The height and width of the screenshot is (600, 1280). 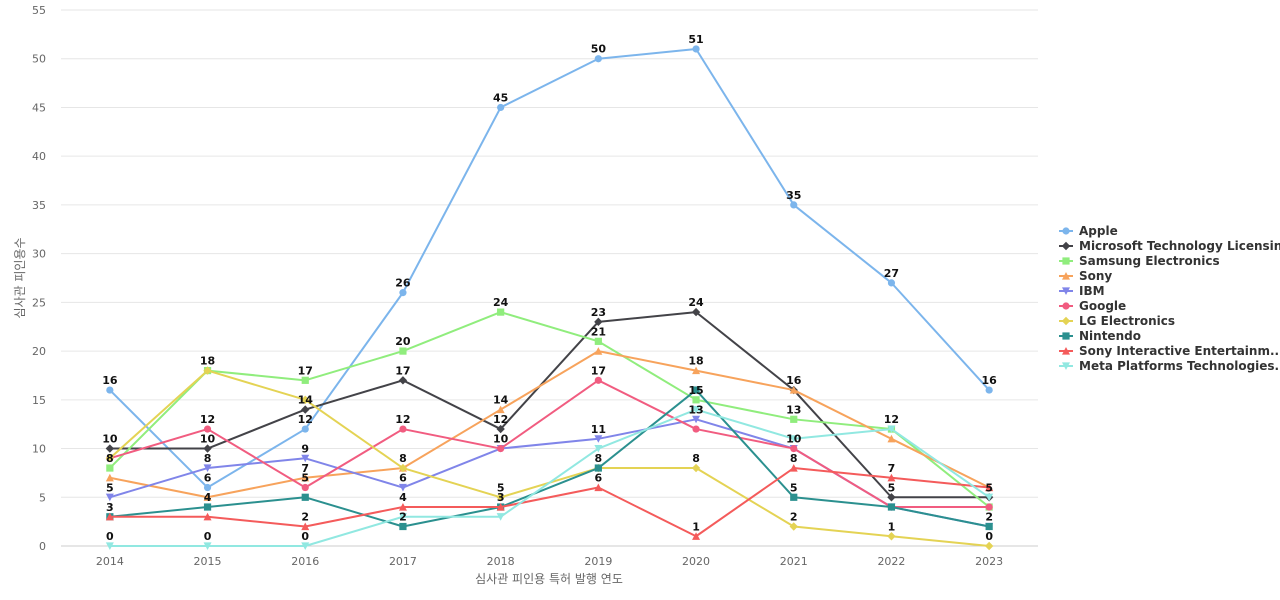 What do you see at coordinates (403, 497) in the screenshot?
I see `data-label: 4` at bounding box center [403, 497].